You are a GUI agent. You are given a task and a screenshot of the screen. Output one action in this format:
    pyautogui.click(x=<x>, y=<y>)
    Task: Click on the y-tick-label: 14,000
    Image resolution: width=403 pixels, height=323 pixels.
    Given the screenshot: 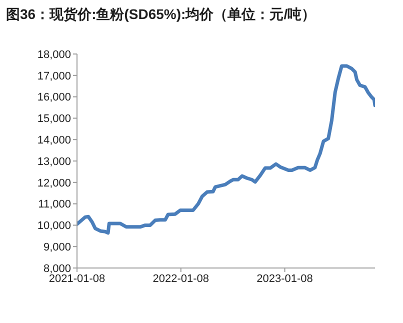 What is the action you would take?
    pyautogui.click(x=54, y=140)
    